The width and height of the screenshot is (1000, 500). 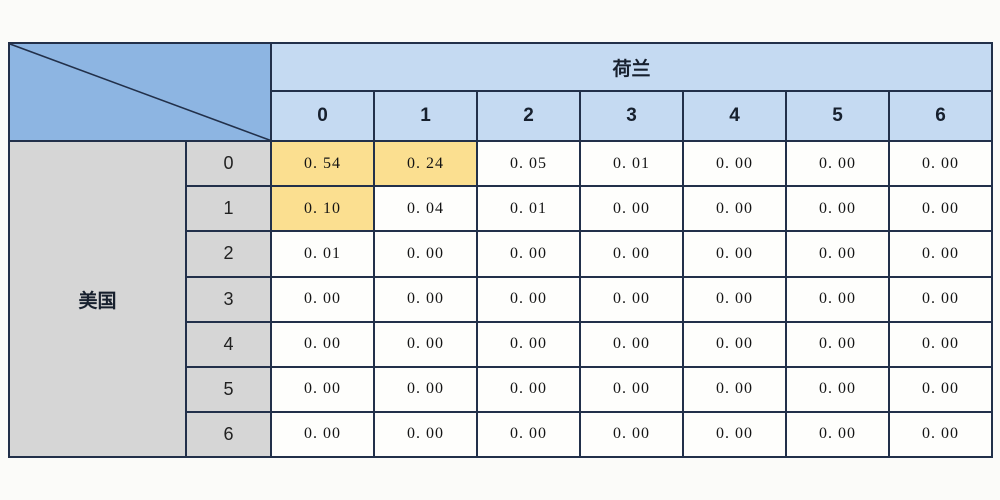 What do you see at coordinates (425, 434) in the screenshot?
I see `data-cell-r6c1: 0. 00` at bounding box center [425, 434].